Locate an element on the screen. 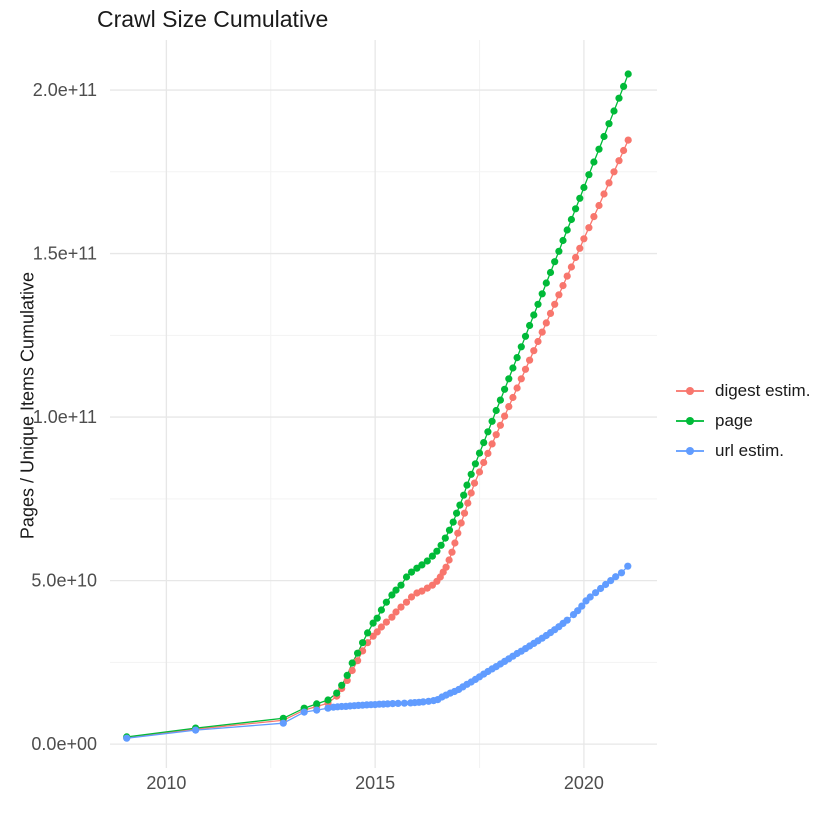  y-tick-label: 0.0e+00 is located at coordinates (64, 744).